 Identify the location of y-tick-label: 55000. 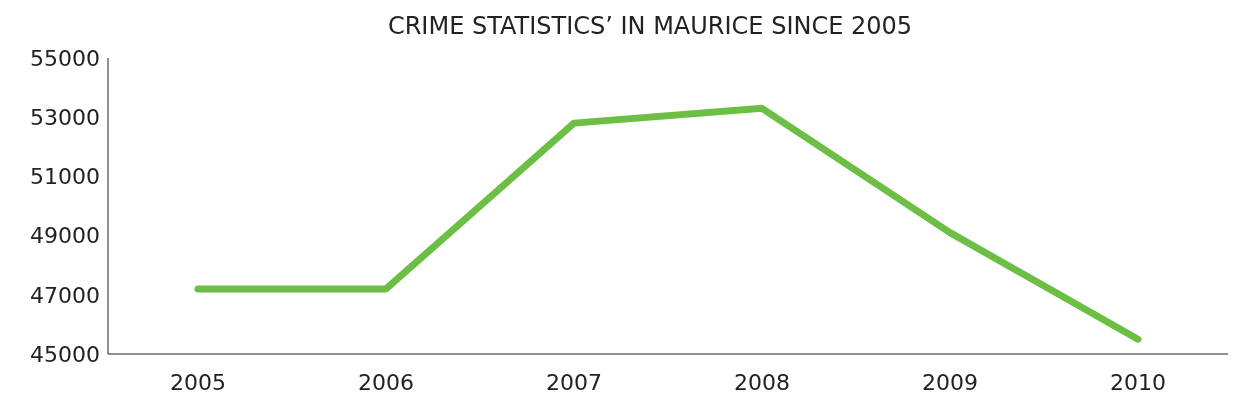
(65, 58).